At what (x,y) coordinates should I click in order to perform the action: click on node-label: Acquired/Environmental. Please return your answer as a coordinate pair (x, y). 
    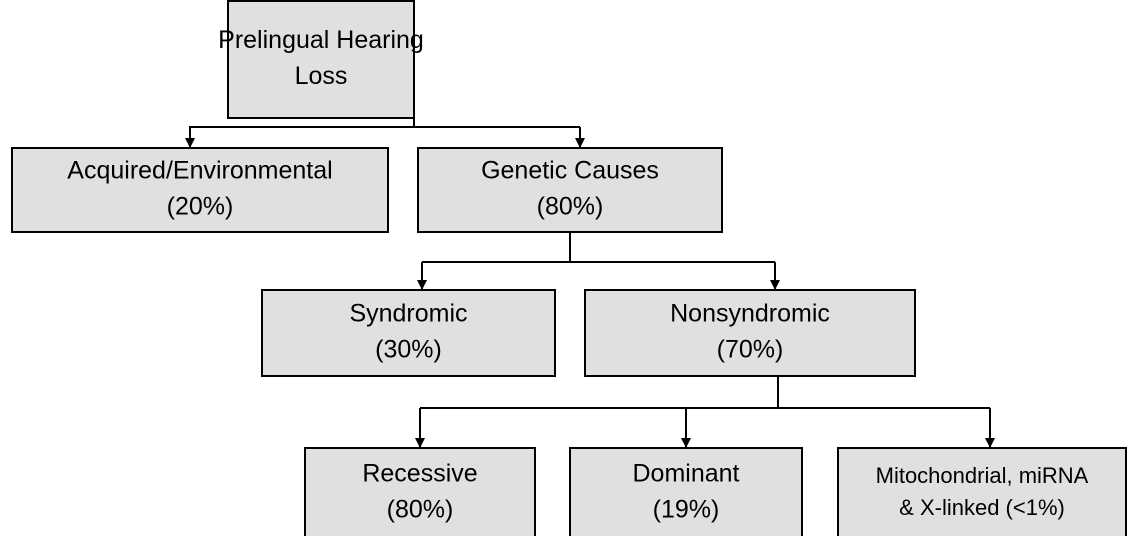
    Looking at the image, I should click on (199, 171).